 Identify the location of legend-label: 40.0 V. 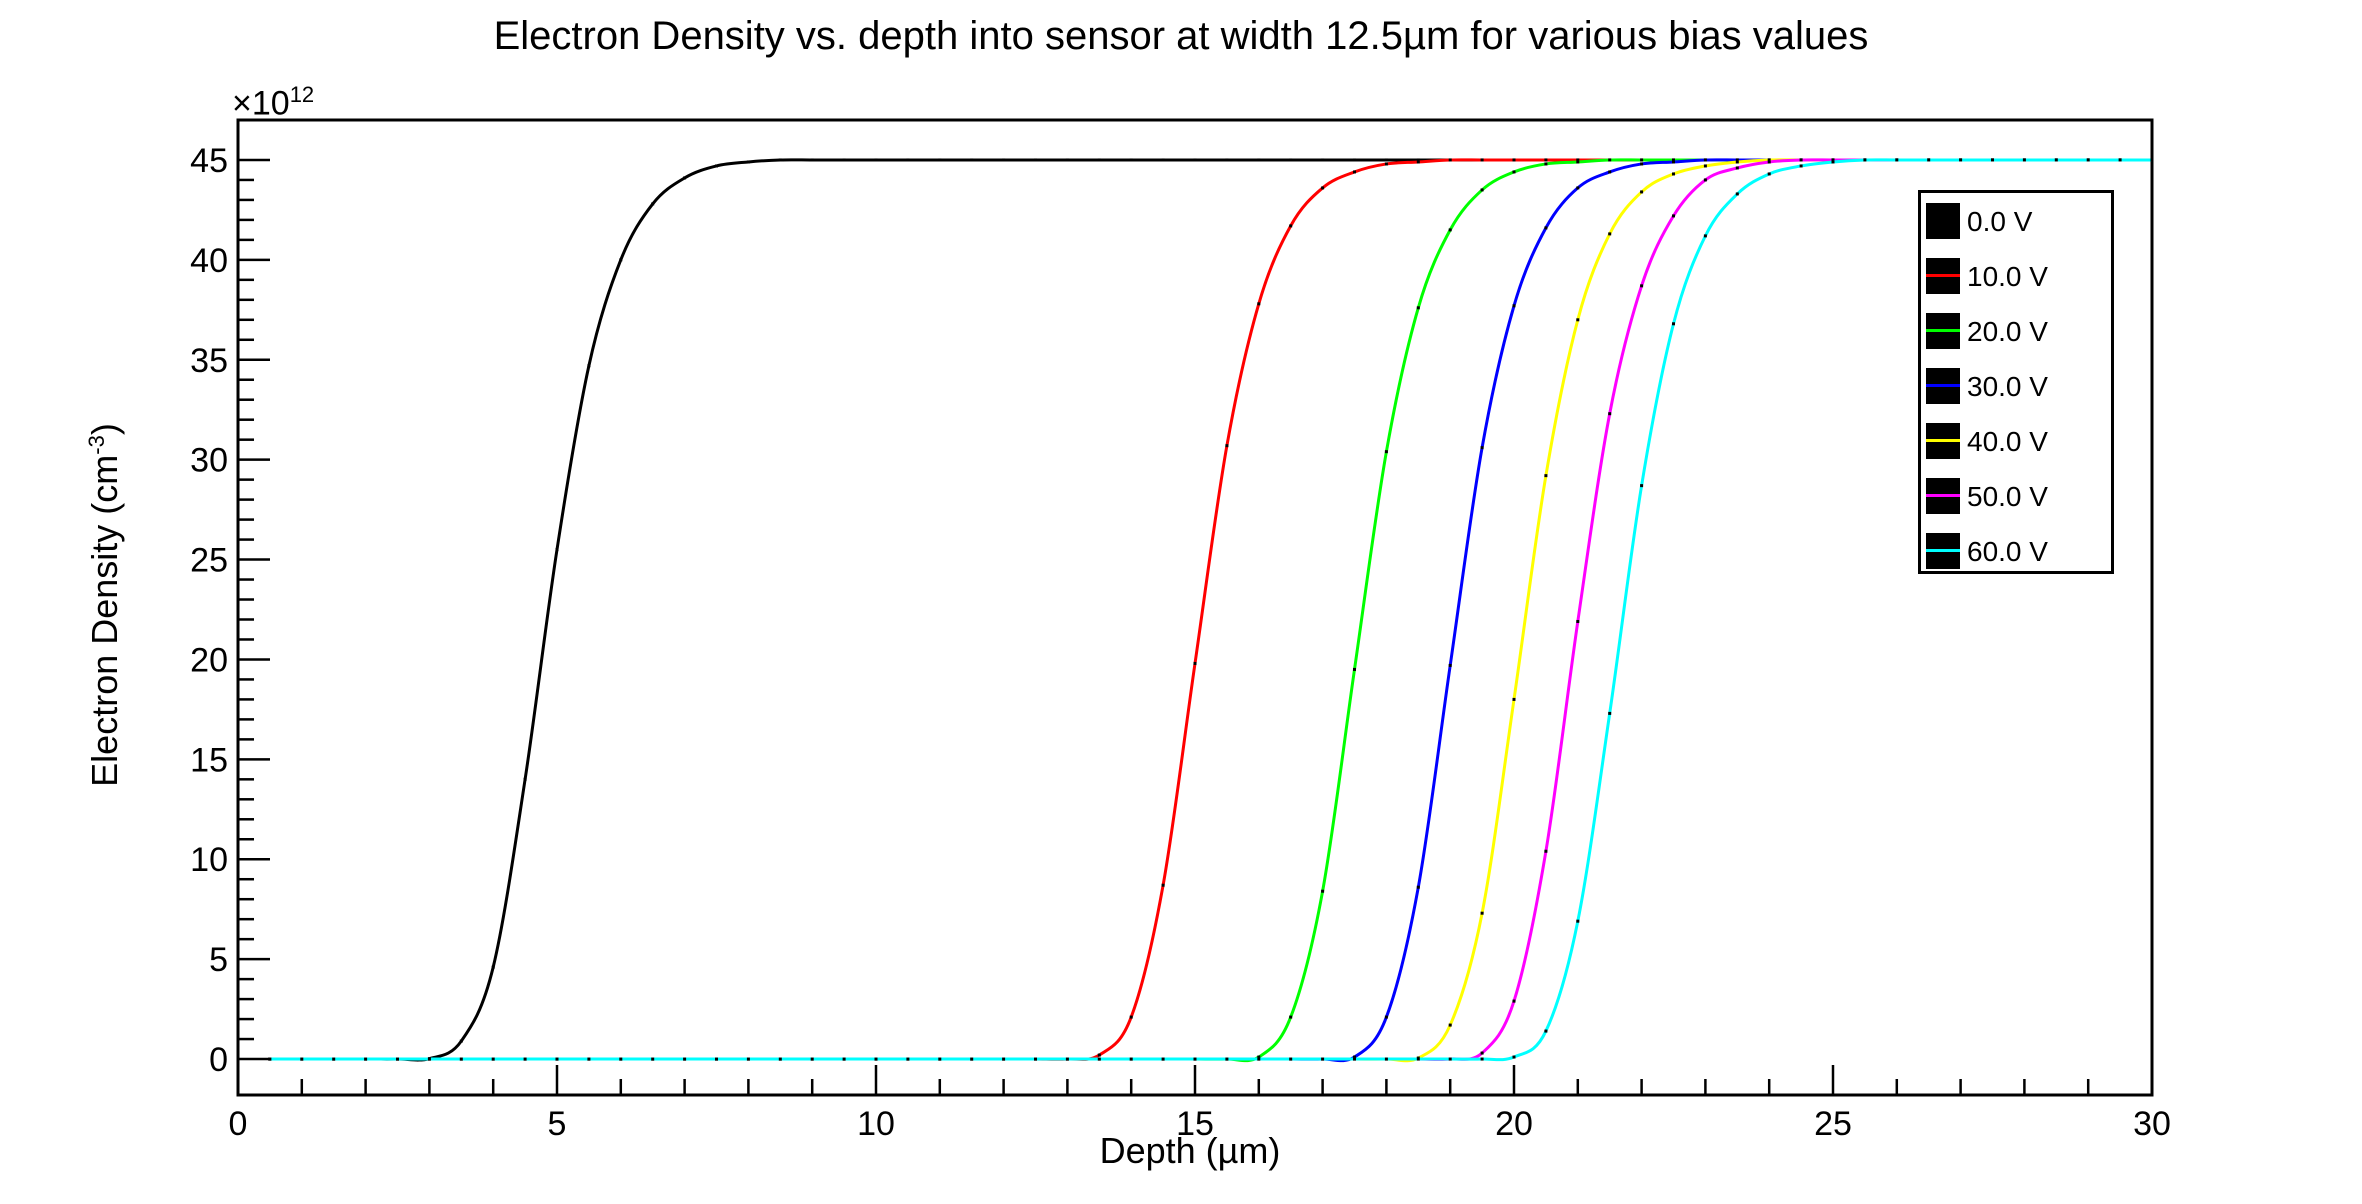
(2007, 441).